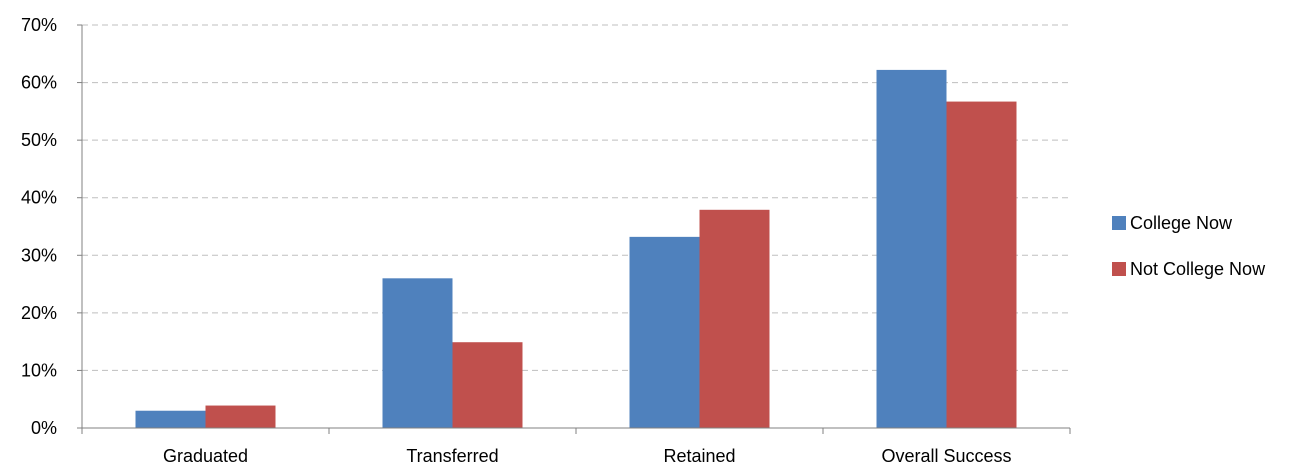 This screenshot has height=470, width=1297. I want to click on legend-label: College Now, so click(1181, 223).